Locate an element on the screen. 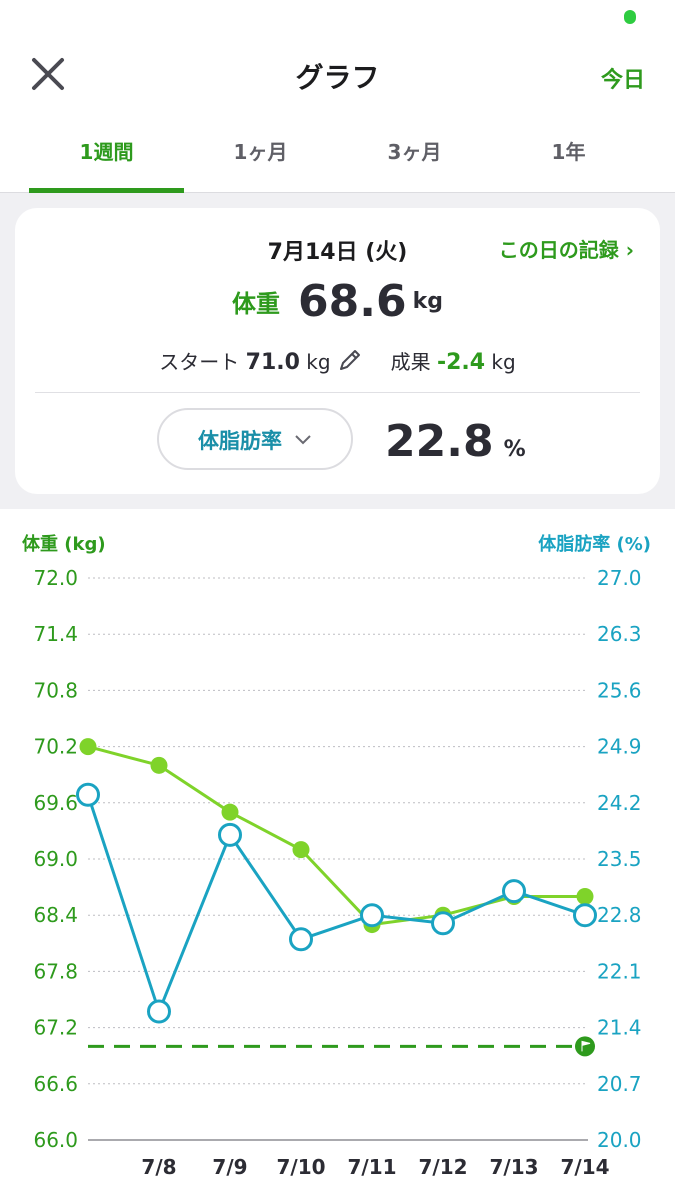 The height and width of the screenshot is (1200, 675). start-label: スタート is located at coordinates (199, 362).